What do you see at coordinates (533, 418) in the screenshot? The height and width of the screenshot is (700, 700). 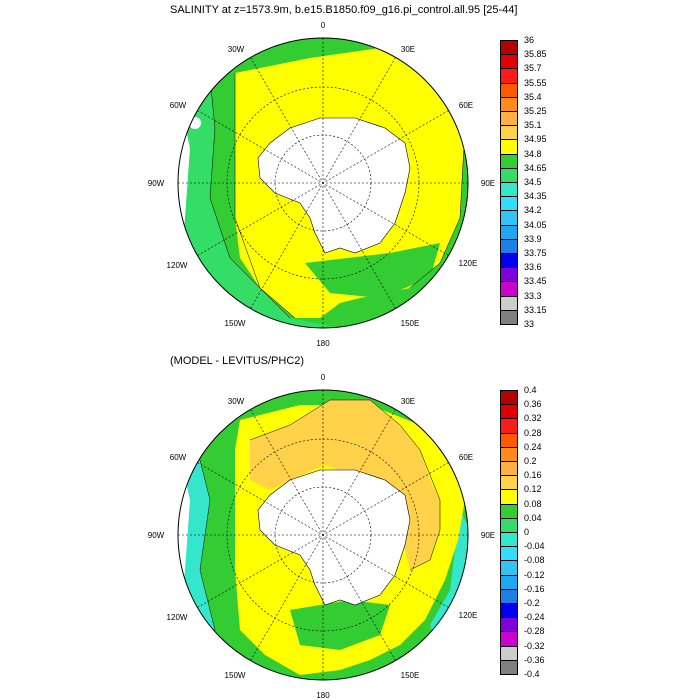 I see `colorbar-label: 0.32` at bounding box center [533, 418].